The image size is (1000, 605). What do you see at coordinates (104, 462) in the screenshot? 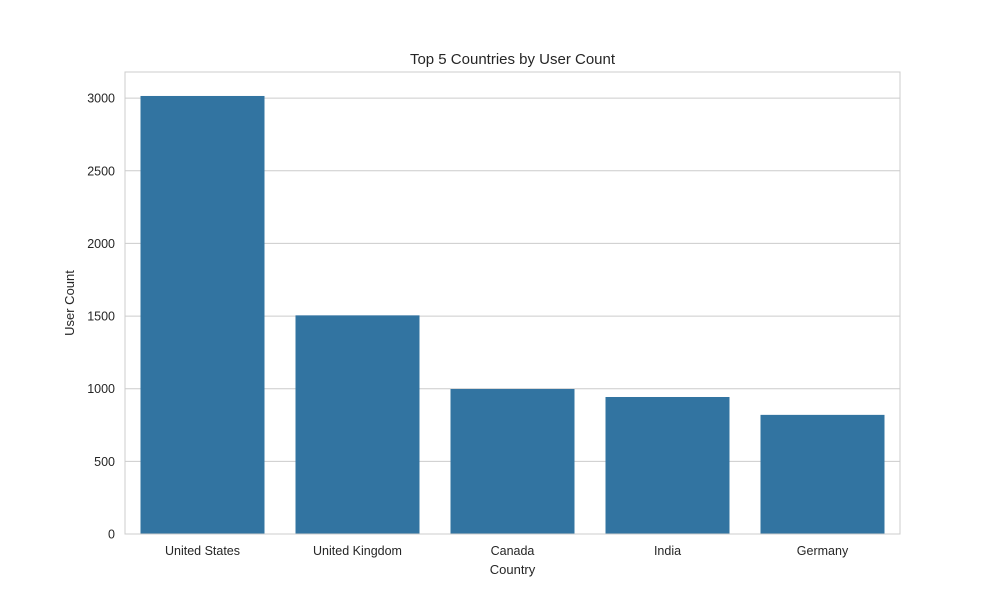
I see `y-tick-label: 500` at bounding box center [104, 462].